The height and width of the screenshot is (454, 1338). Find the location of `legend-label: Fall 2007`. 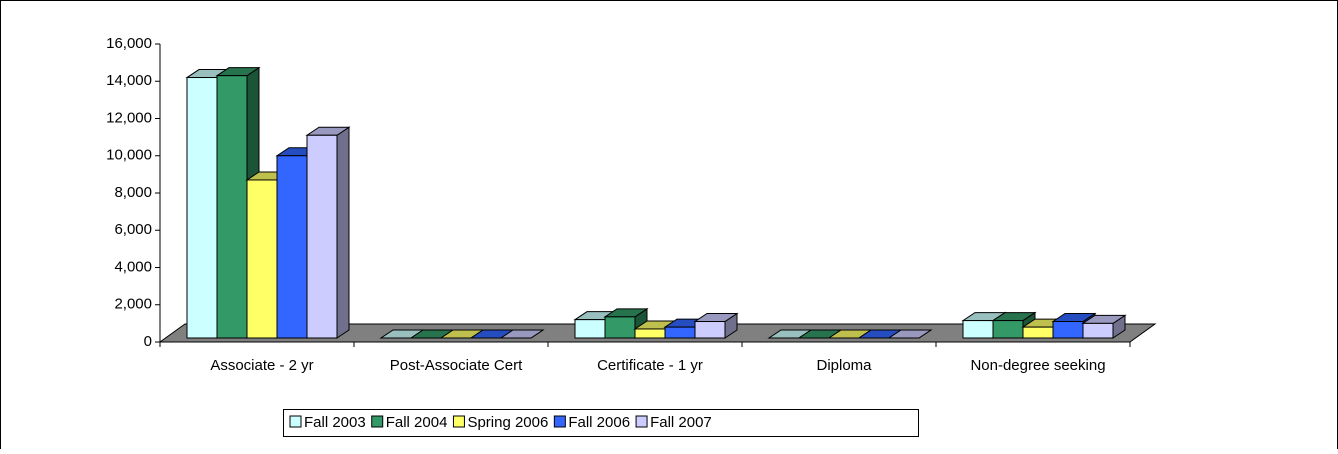

legend-label: Fall 2007 is located at coordinates (681, 422).